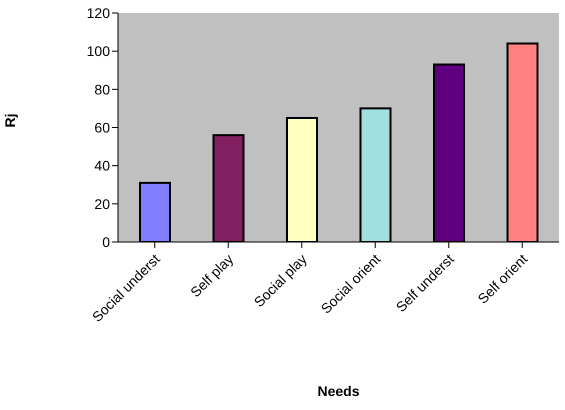 Image resolution: width=565 pixels, height=410 pixels. Describe the element at coordinates (102, 89) in the screenshot. I see `y-tick-label: 80` at that location.